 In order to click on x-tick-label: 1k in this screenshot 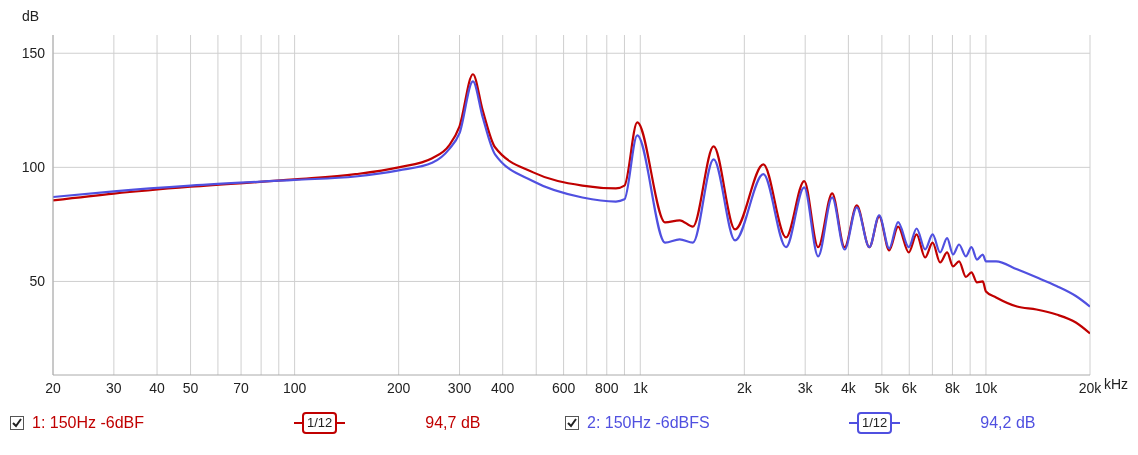, I will do `click(640, 387)`.